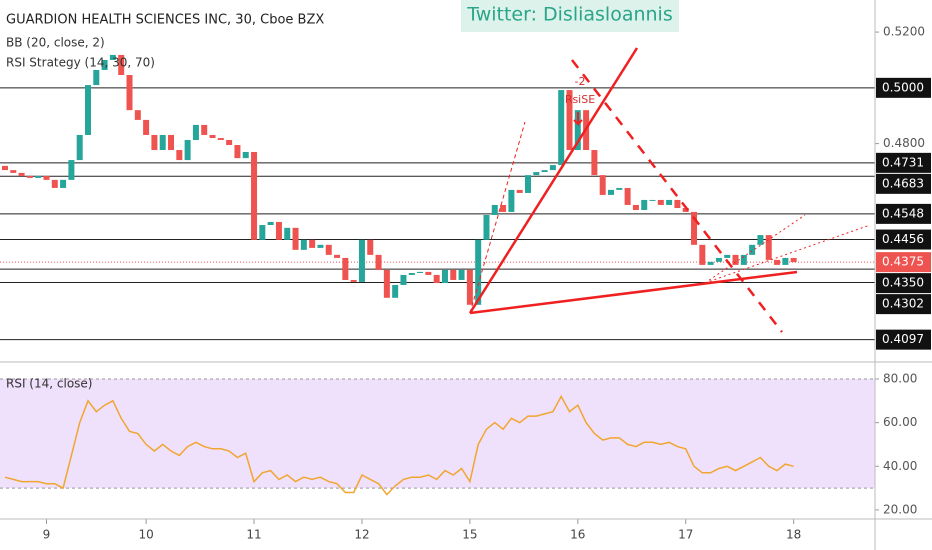  What do you see at coordinates (900, 509) in the screenshot?
I see `y-tick-label: 20.00` at bounding box center [900, 509].